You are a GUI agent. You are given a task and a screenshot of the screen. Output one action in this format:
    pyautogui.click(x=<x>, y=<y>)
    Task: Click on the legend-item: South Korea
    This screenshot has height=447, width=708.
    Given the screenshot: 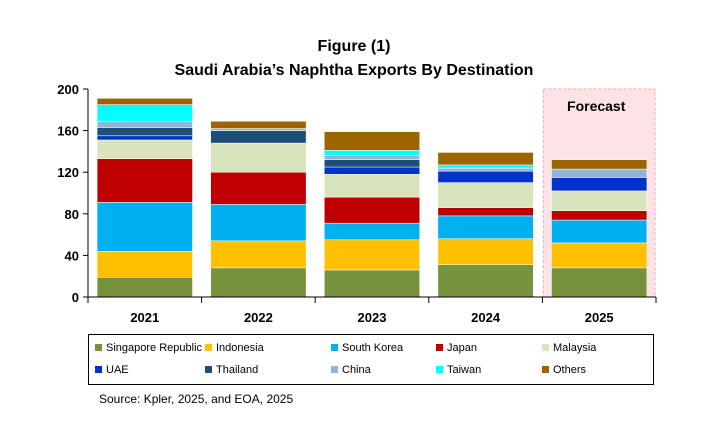 What is the action you would take?
    pyautogui.click(x=367, y=348)
    